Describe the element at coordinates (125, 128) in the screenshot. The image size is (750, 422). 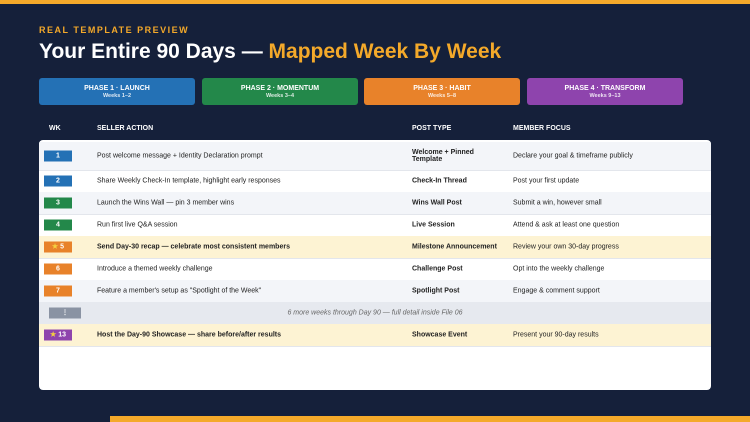
I see `column-header: SELLER ACTION` at that location.